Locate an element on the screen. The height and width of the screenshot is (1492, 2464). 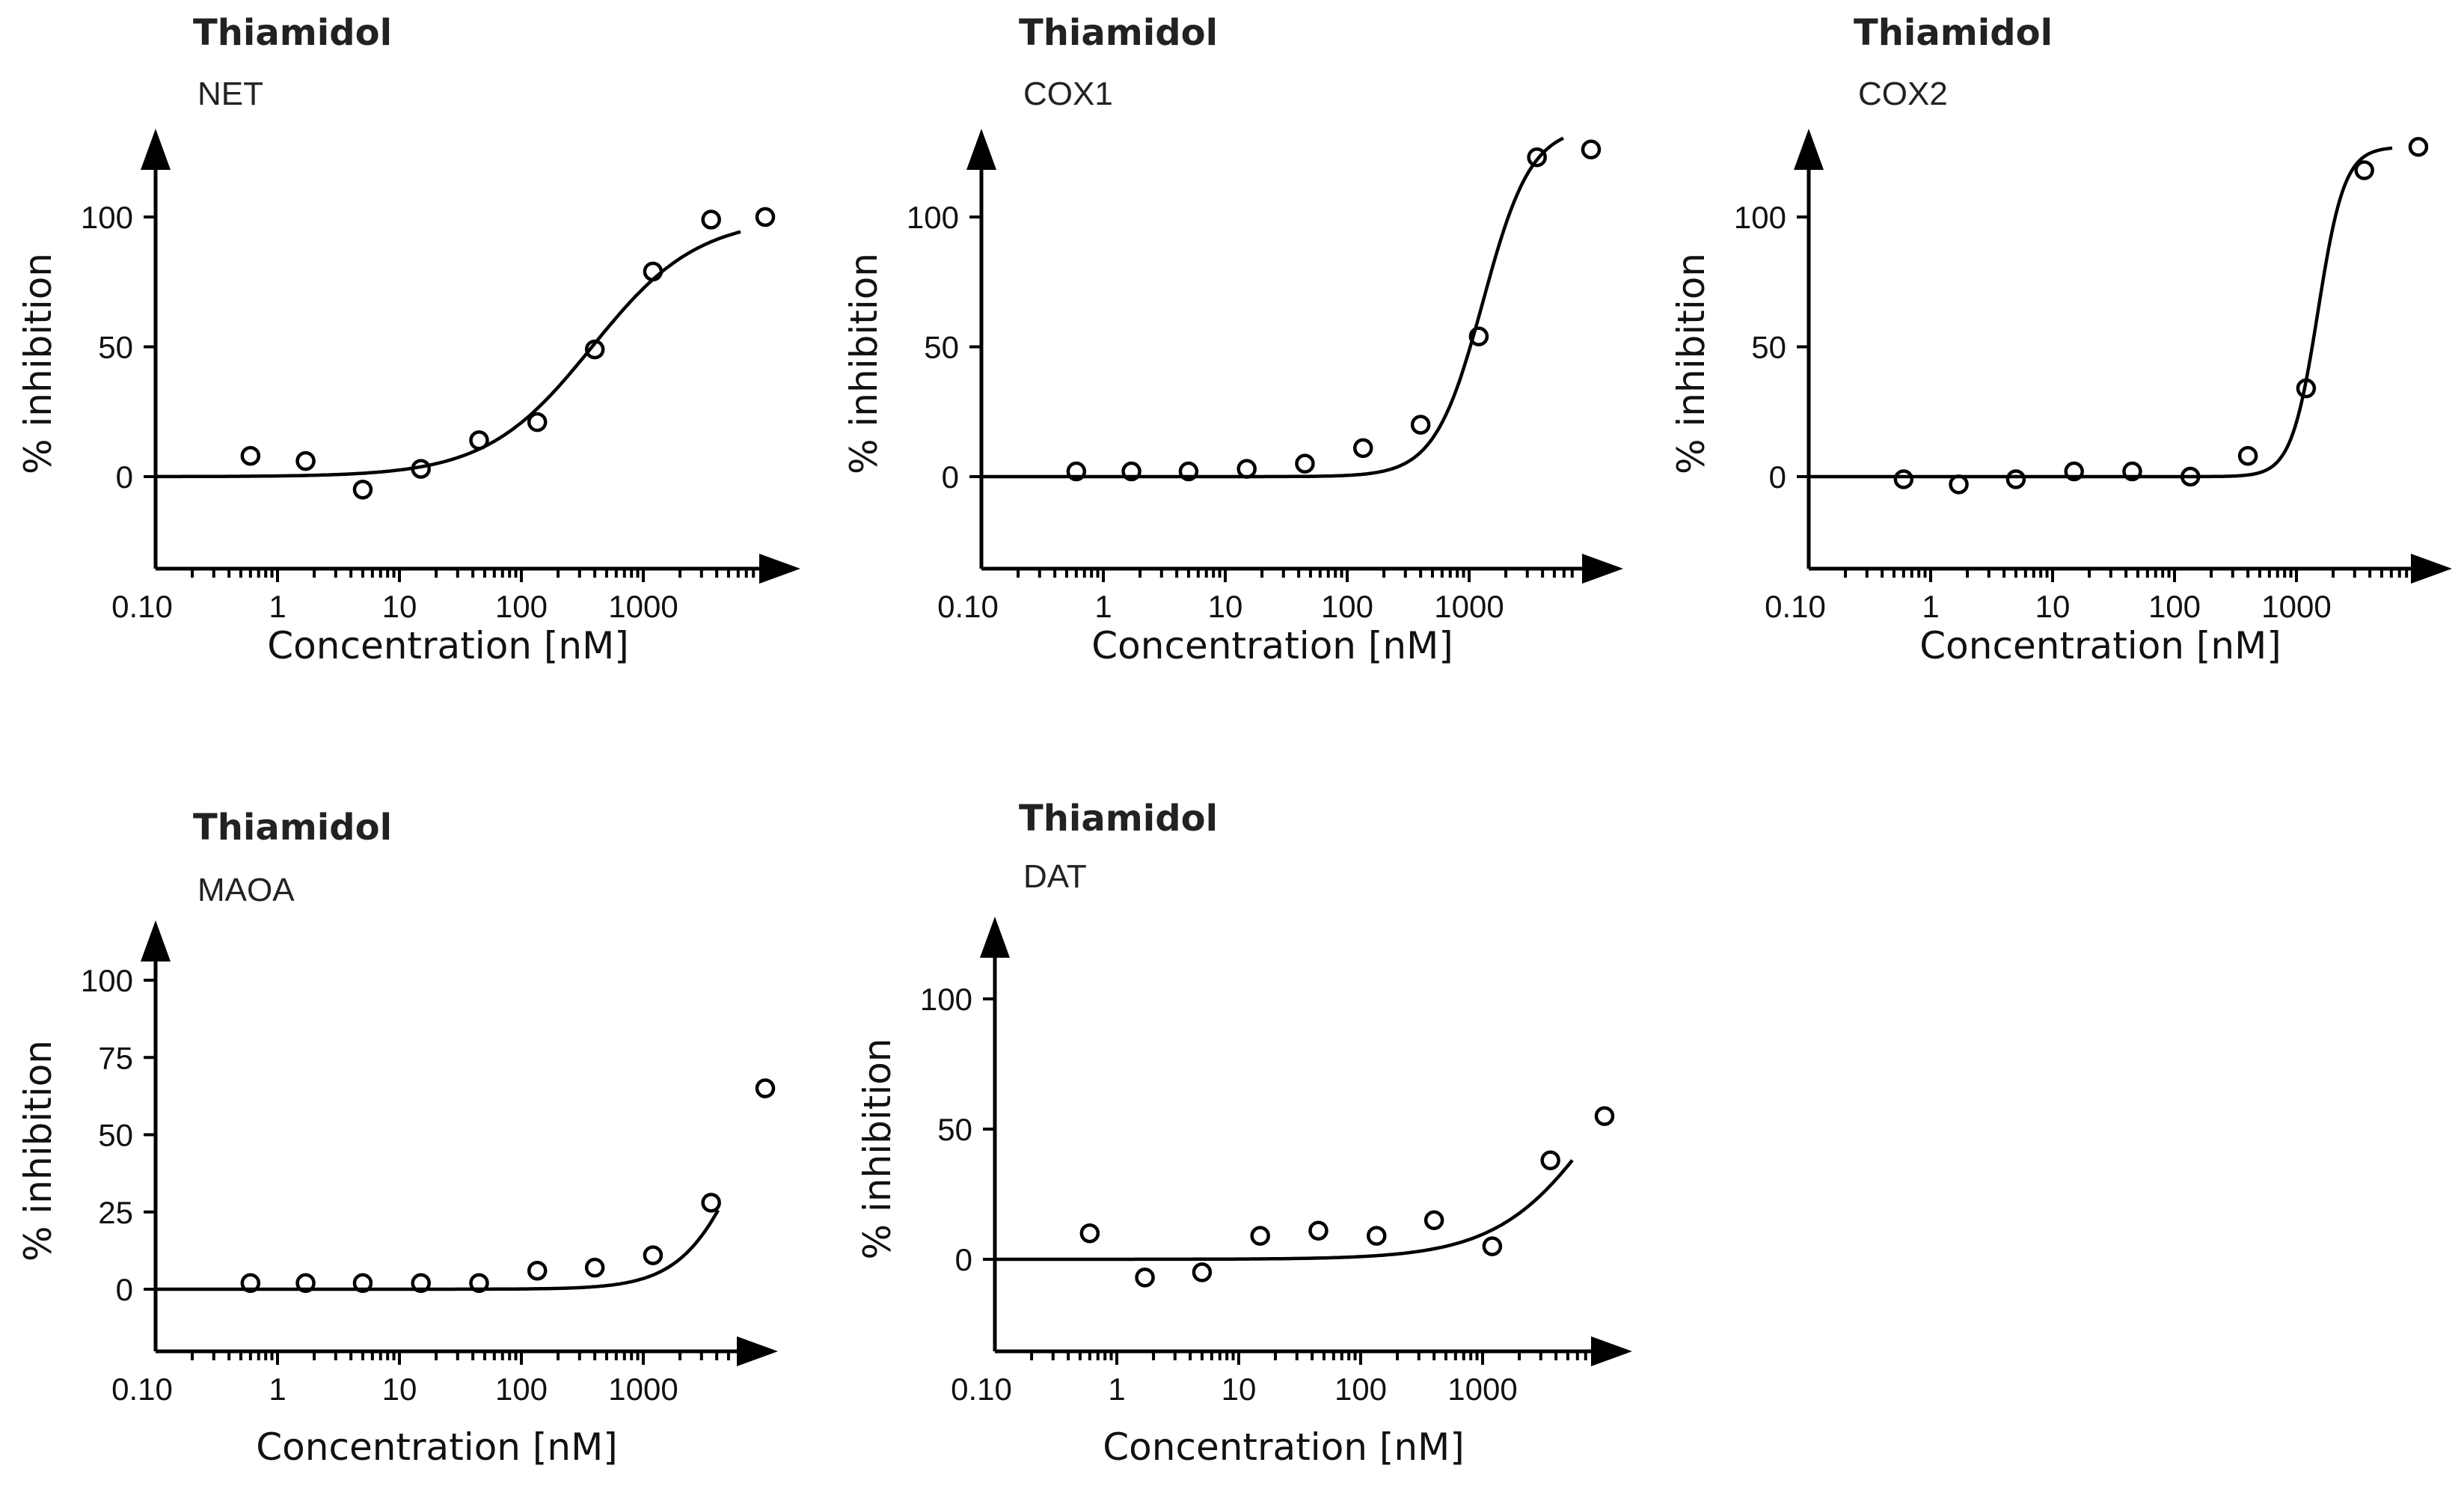
y-tick-label: 25 is located at coordinates (115, 1212).